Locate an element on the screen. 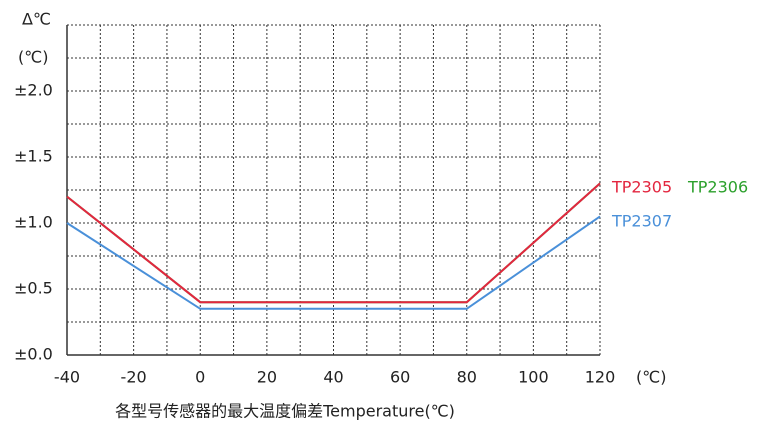 Image resolution: width=760 pixels, height=433 pixels. y-tick-label: ±0.0 is located at coordinates (33, 354).